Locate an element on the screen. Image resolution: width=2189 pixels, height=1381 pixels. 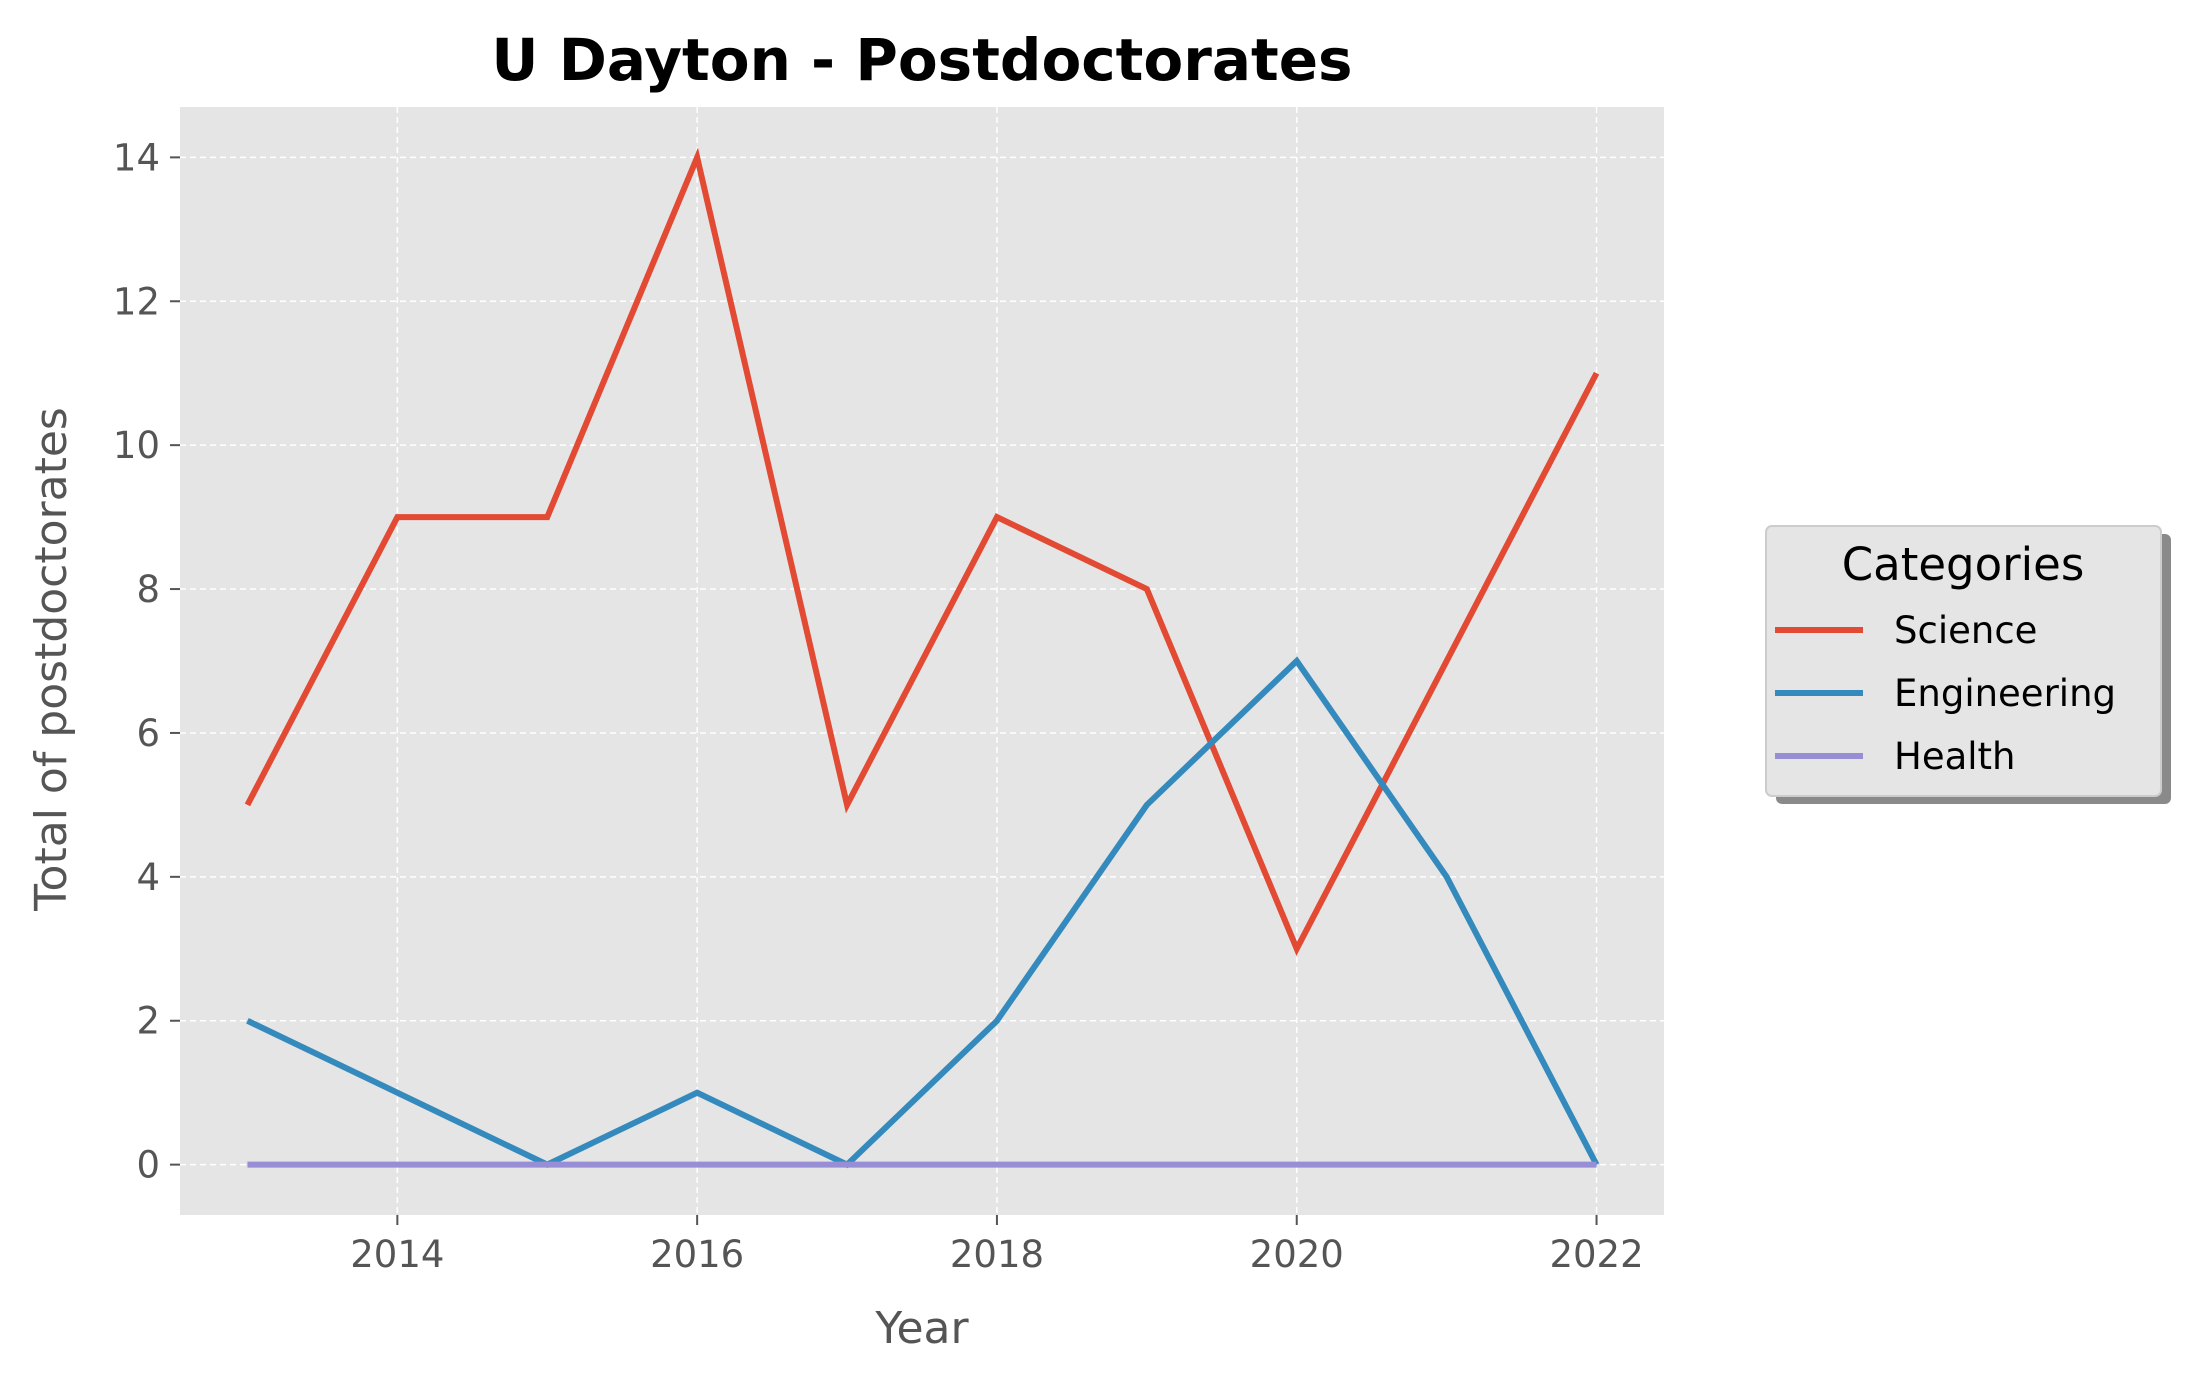
y-tick-label: 4 is located at coordinates (148, 877).